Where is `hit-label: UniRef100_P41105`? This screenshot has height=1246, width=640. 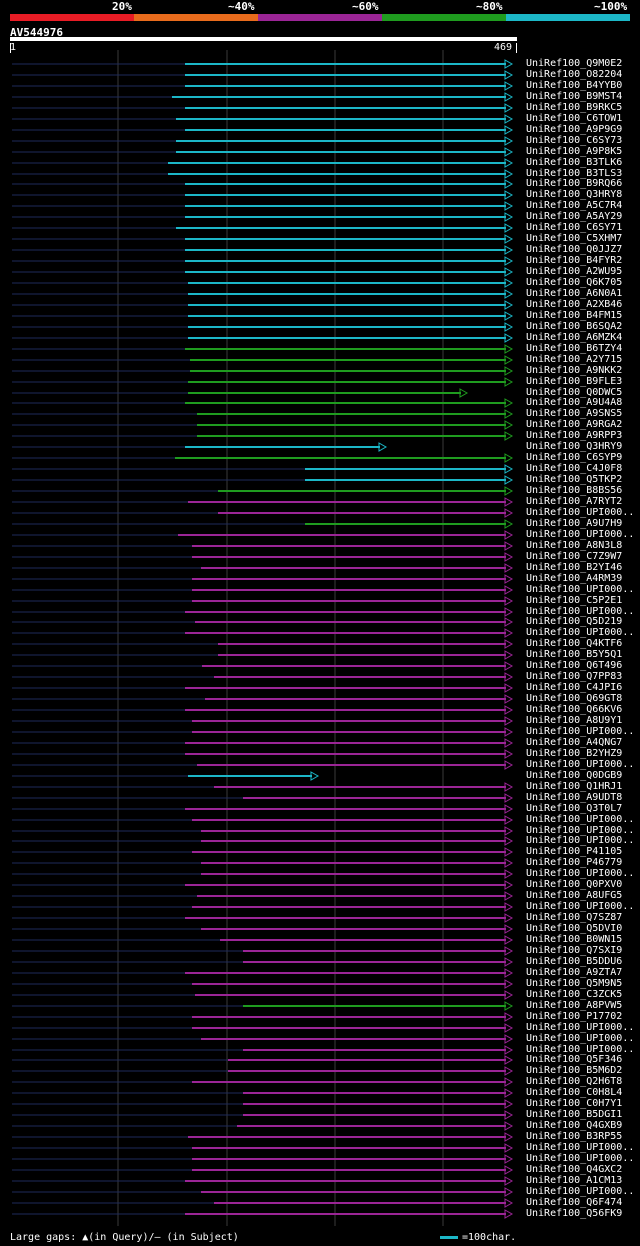
hit-label: UniRef100_P41105 is located at coordinates (574, 851).